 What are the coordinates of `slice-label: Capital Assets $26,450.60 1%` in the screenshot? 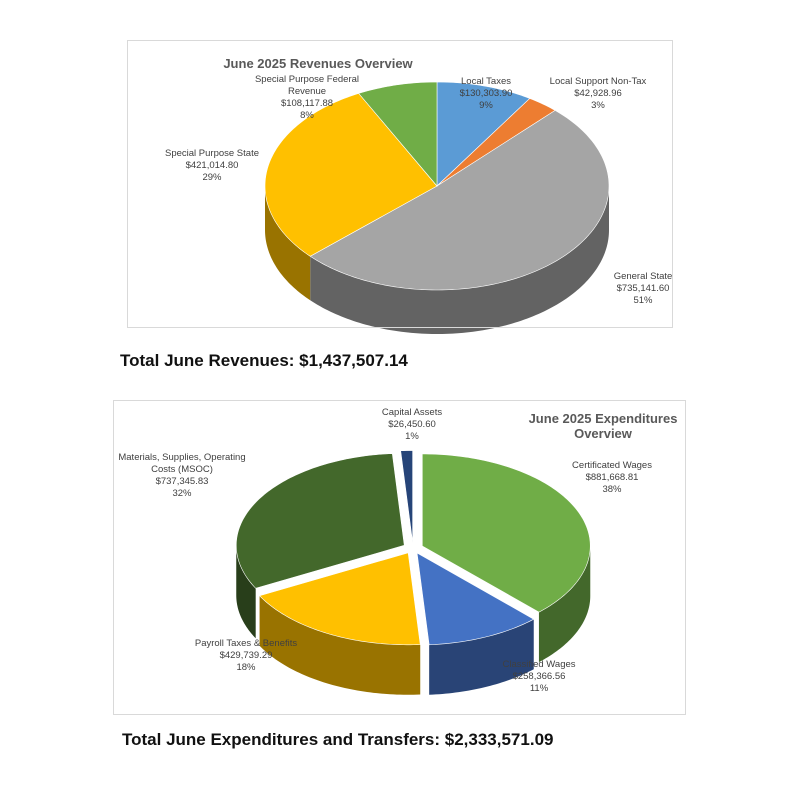 It's located at (412, 425).